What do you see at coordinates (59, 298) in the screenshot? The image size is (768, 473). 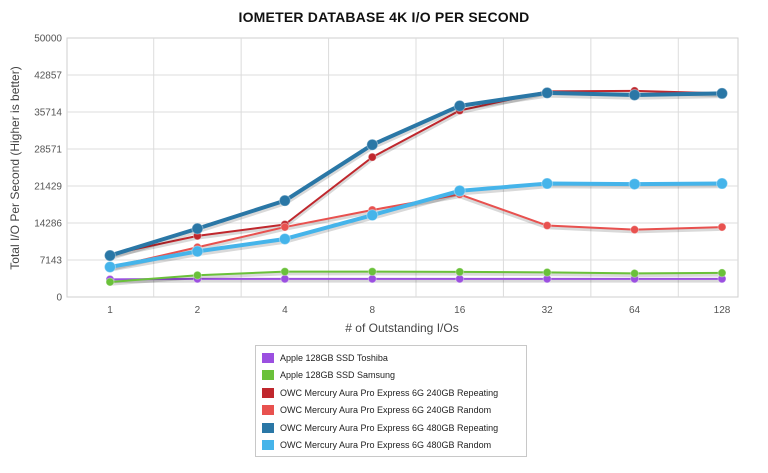 I see `y-tick-label: 0` at bounding box center [59, 298].